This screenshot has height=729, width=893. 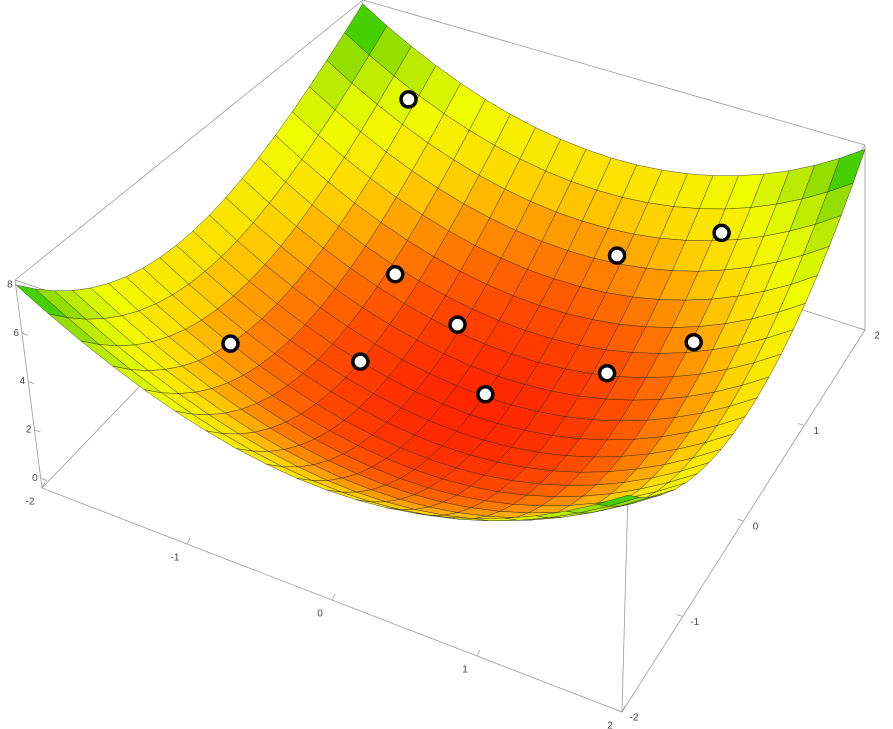 I want to click on z-tick-label: 2, so click(x=29, y=430).